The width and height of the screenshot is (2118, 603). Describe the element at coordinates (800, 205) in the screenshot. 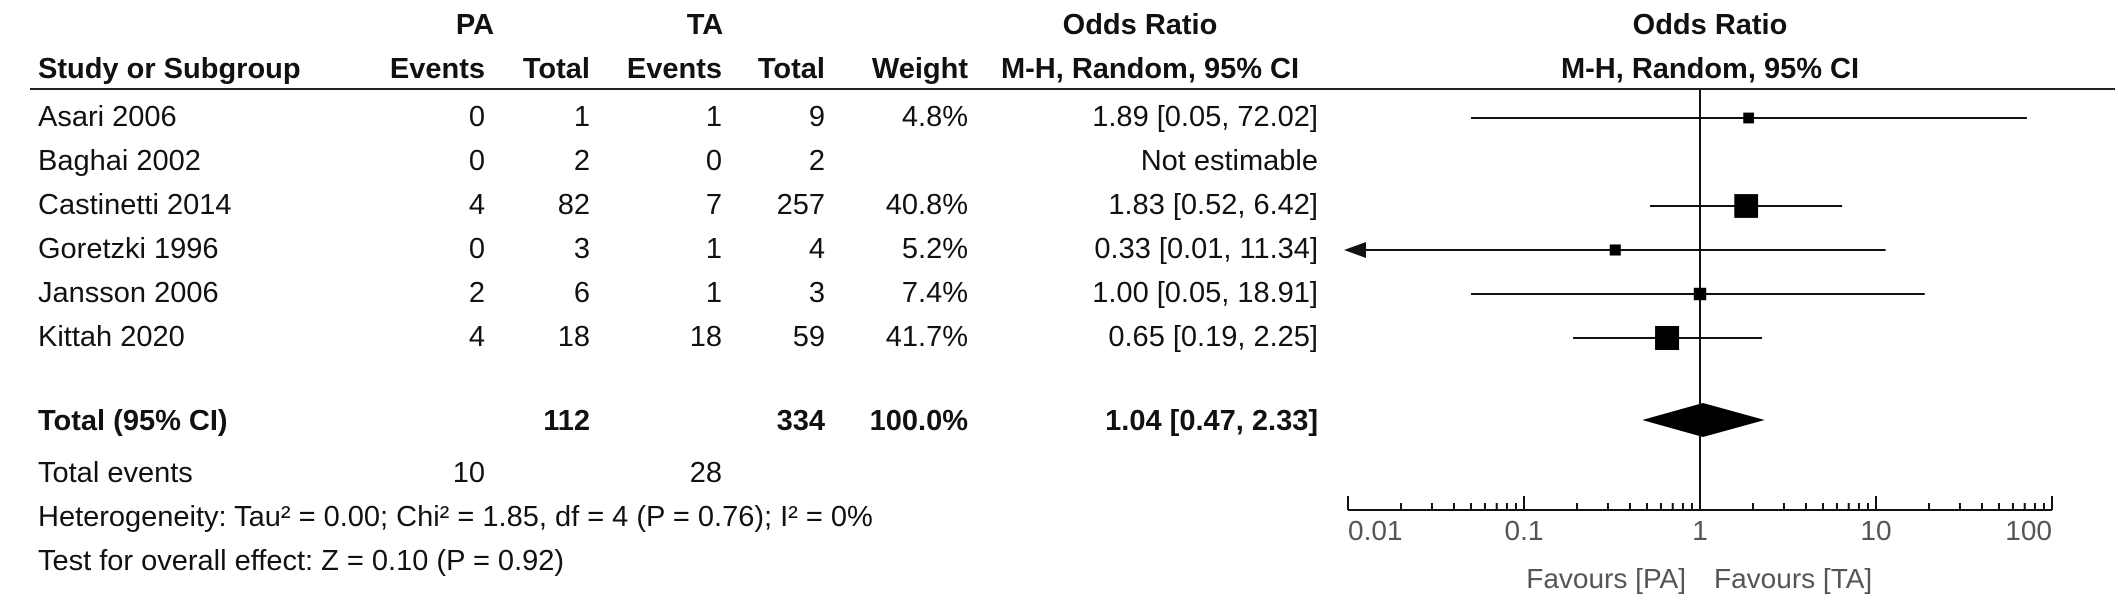

I see `ta-total: 257` at that location.